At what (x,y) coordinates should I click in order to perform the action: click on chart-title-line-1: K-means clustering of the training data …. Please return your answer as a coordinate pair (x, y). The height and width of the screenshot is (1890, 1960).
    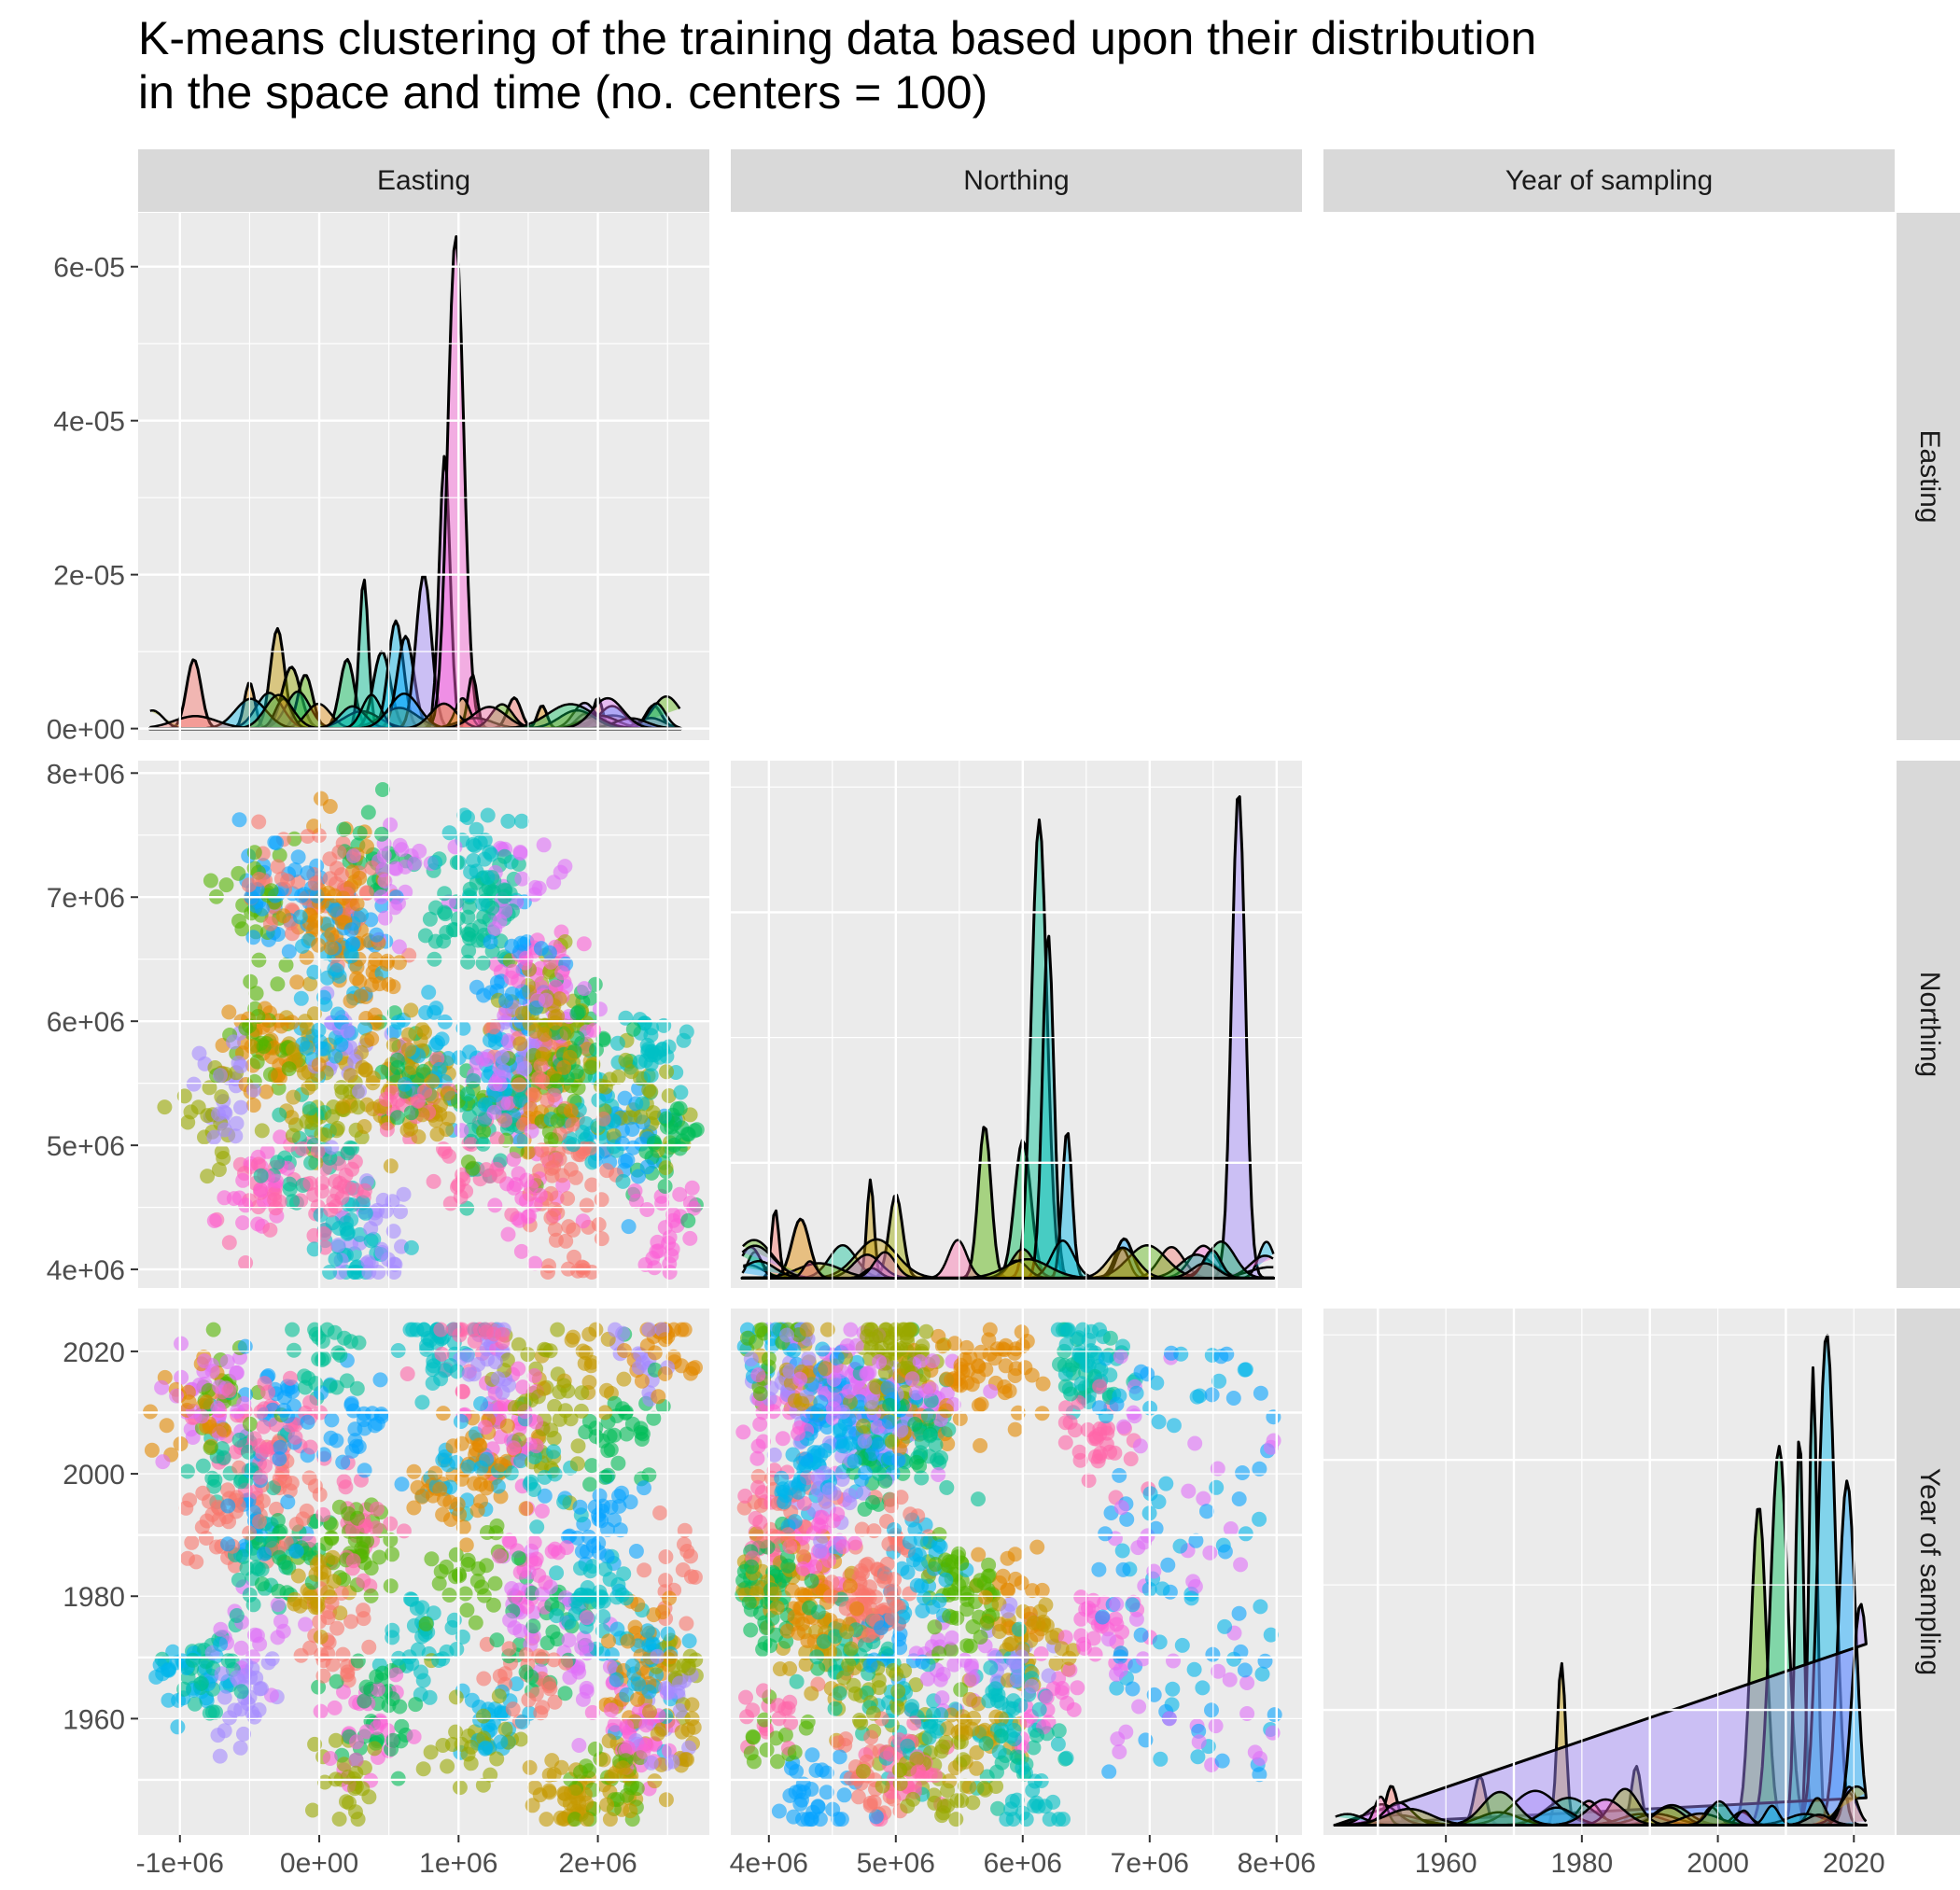
    Looking at the image, I should click on (837, 38).